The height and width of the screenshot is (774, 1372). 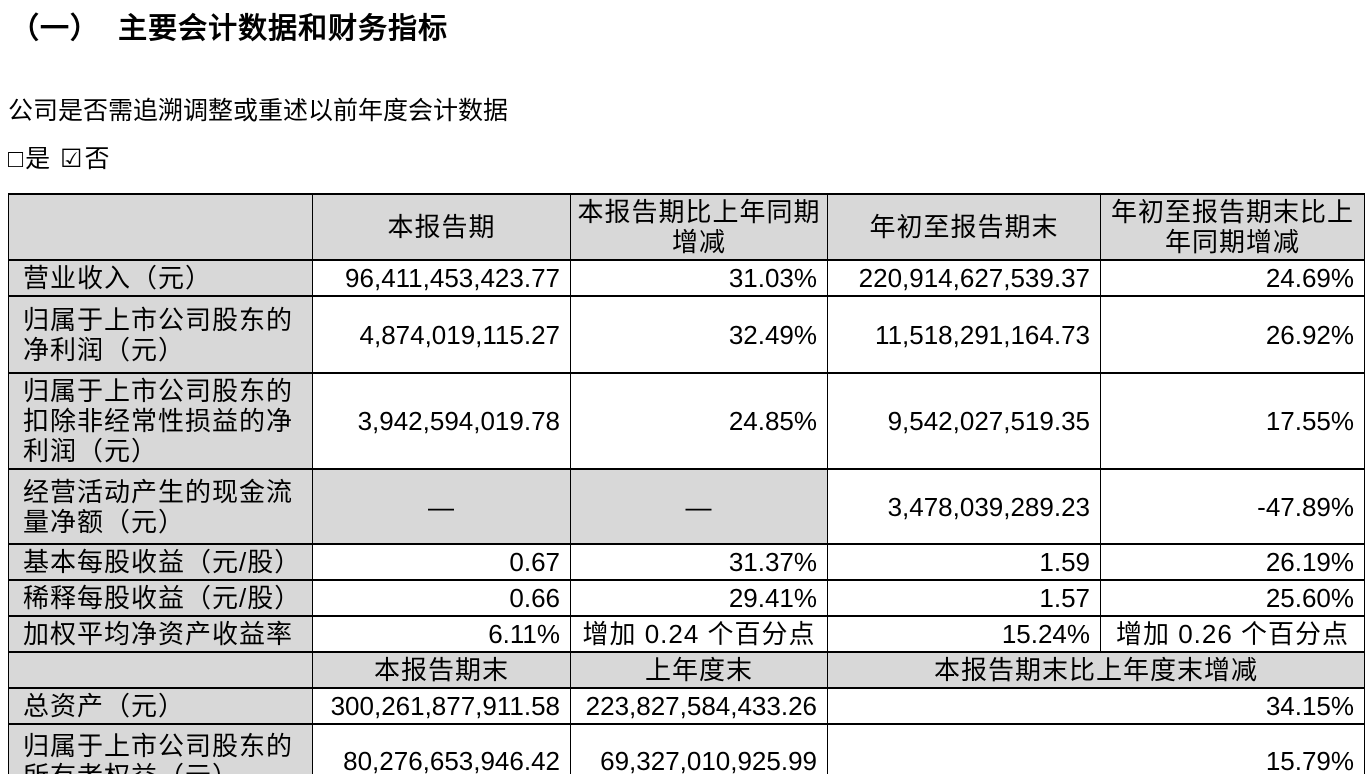 I want to click on cell-value: 31.03%, so click(x=699, y=278).